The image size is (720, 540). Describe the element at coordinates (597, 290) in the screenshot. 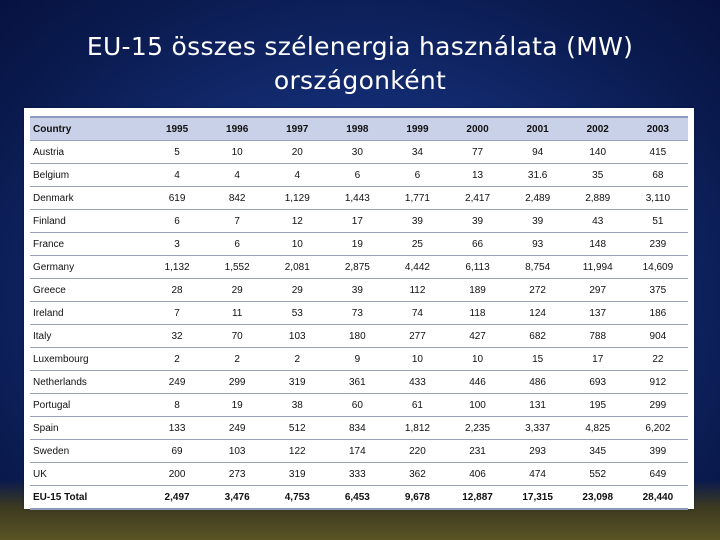

I see `value-cell: 297` at that location.